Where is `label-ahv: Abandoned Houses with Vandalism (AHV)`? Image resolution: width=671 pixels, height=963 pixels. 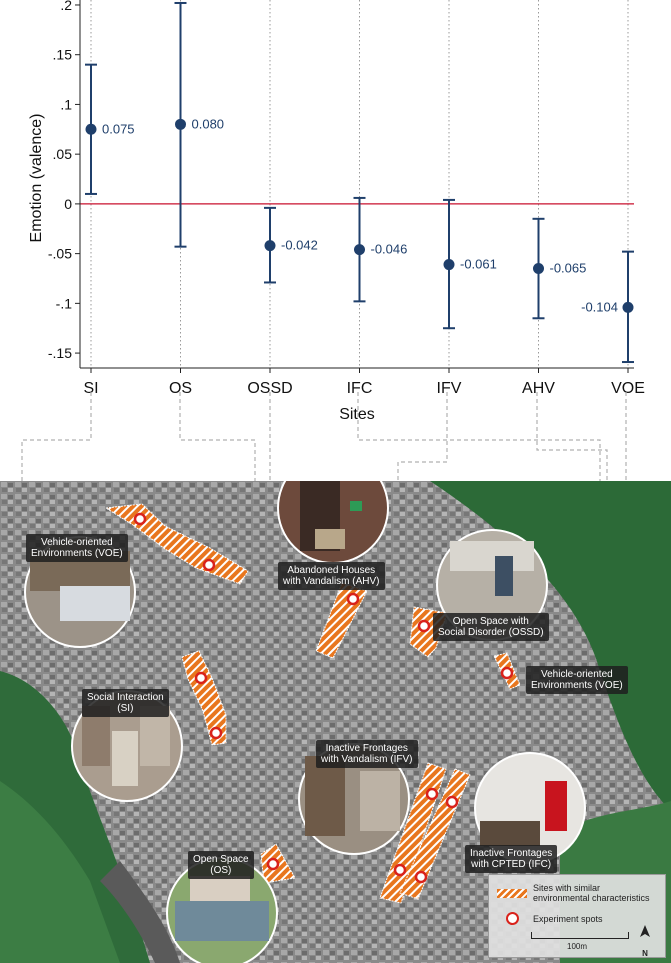
label-ahv: Abandoned Houses with Vandalism (AHV) is located at coordinates (331, 576).